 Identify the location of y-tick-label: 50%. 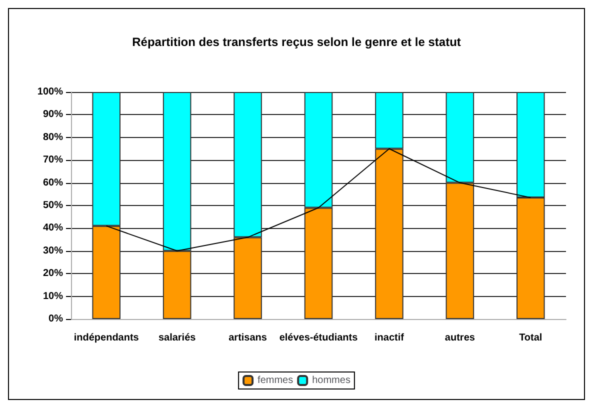
(53, 205).